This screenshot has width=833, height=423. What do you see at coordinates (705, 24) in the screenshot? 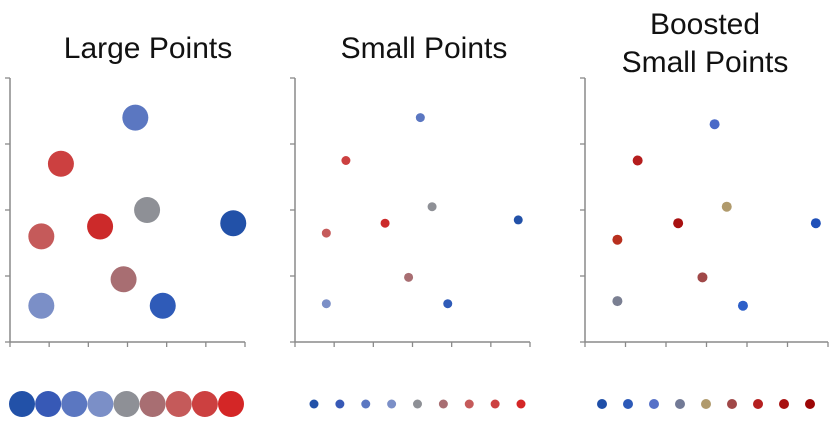
I see `boosted-small-points-title-line-1: Boosted` at bounding box center [705, 24].